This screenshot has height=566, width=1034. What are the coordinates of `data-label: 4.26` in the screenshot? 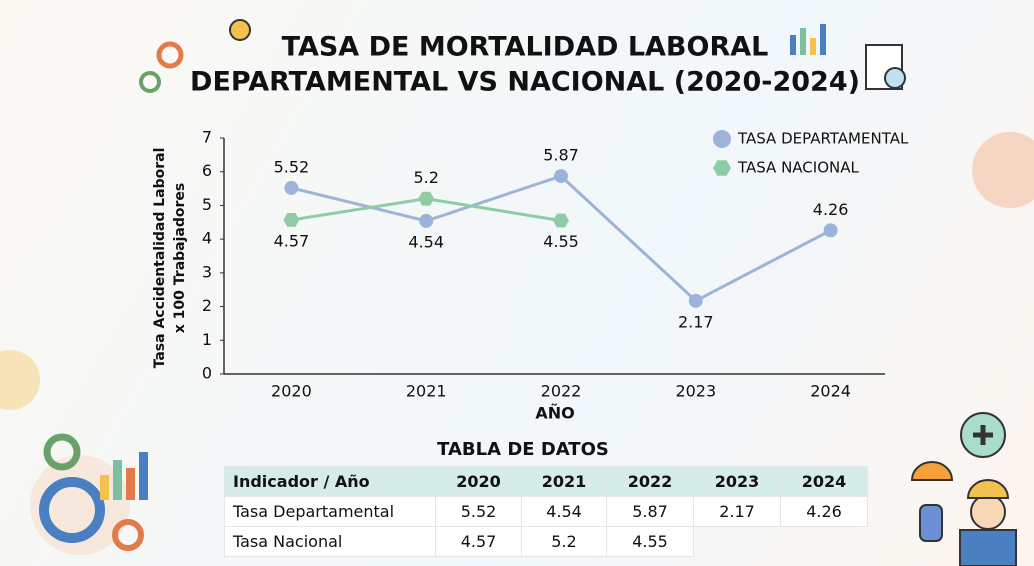 It's located at (831, 209).